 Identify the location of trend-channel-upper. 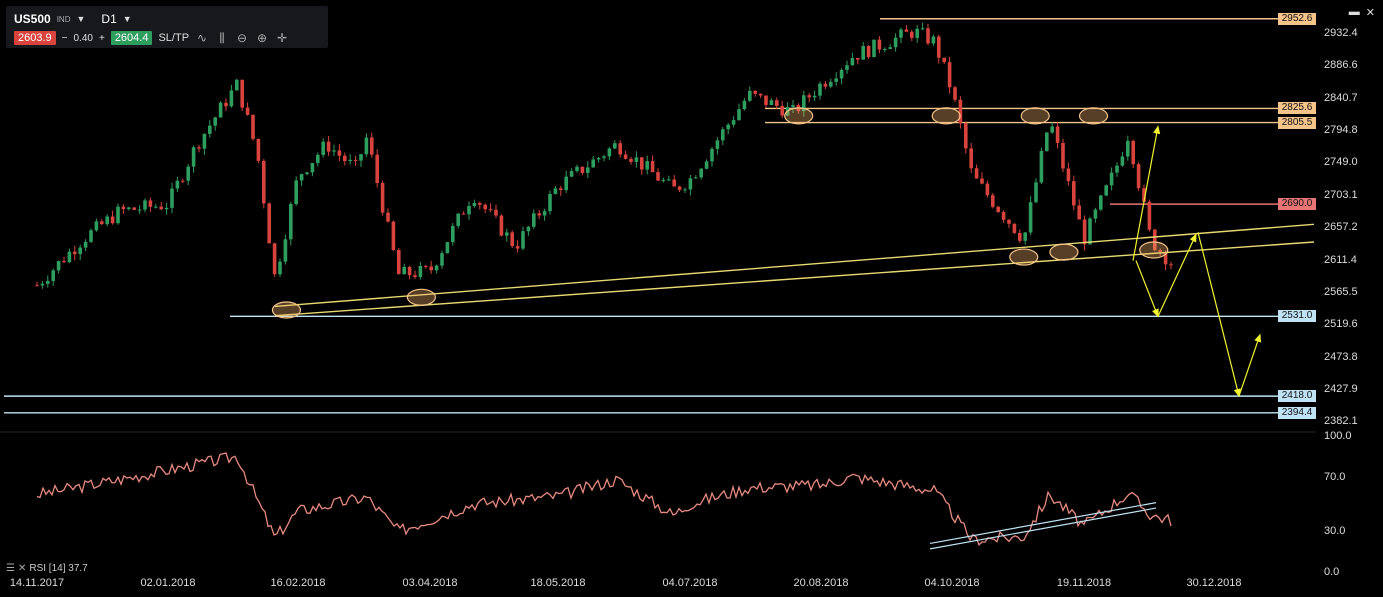
(794, 265).